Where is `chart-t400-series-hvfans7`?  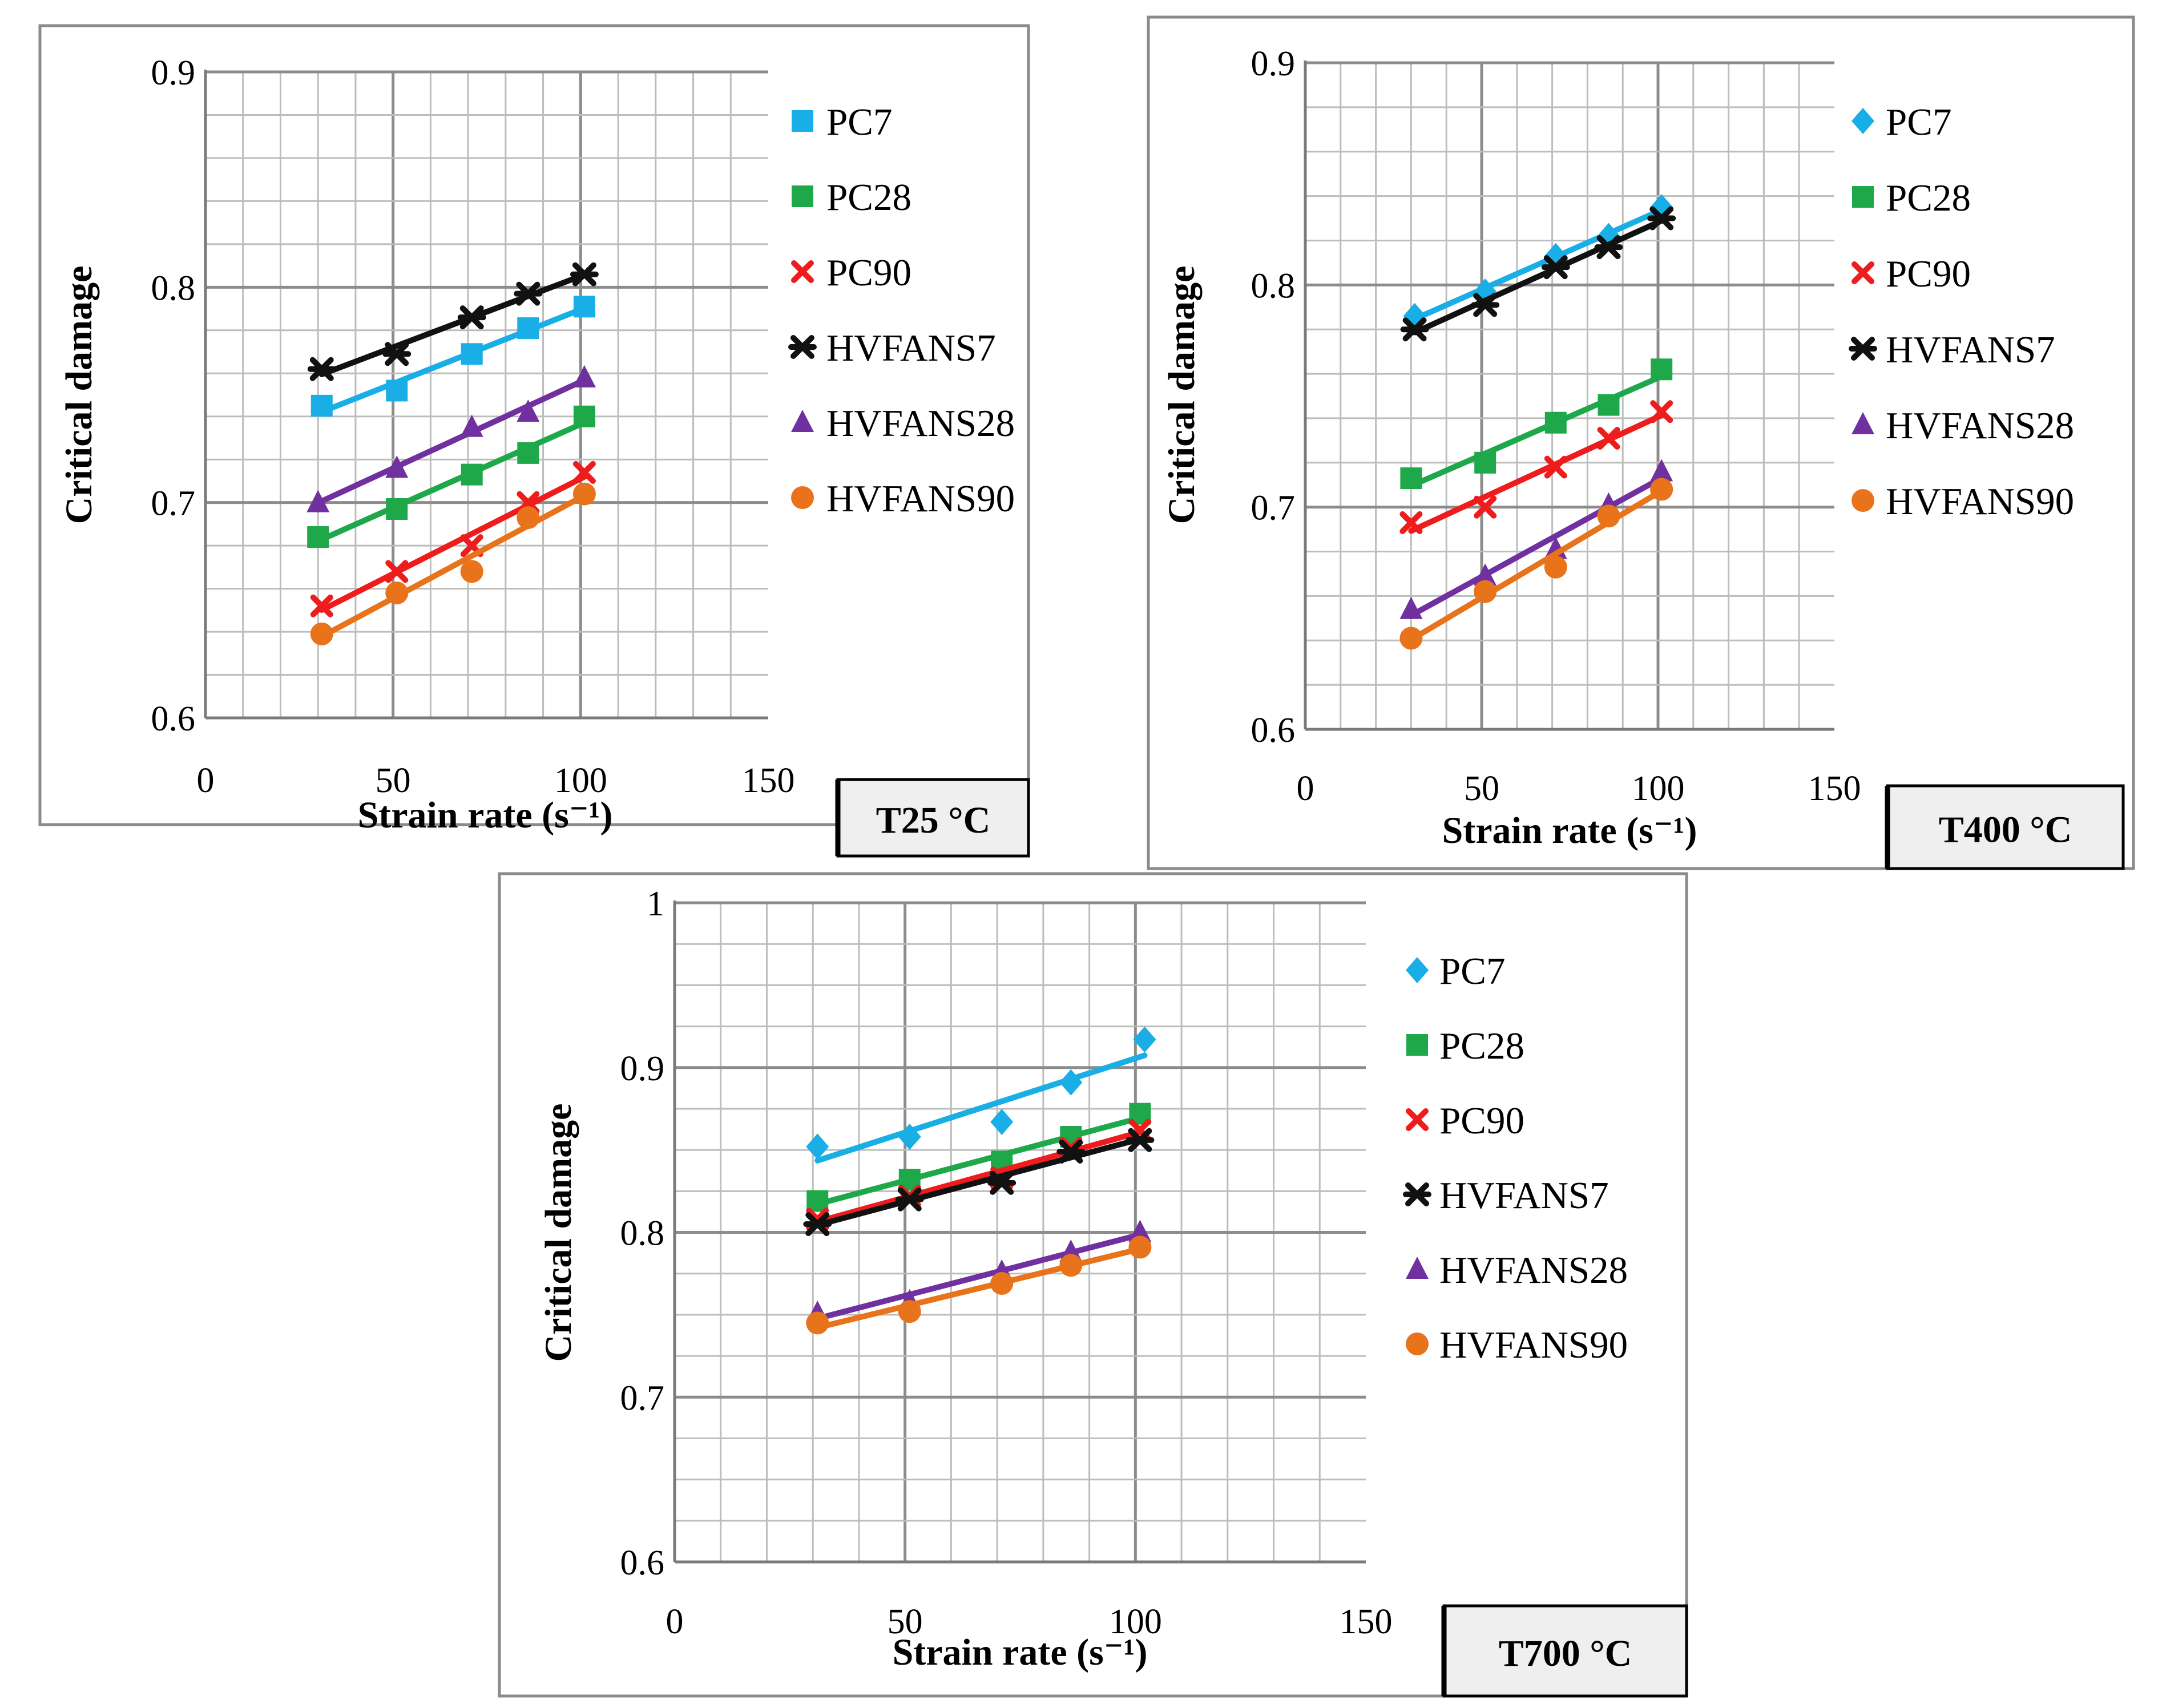
chart-t400-series-hvfans7 is located at coordinates (1538, 274).